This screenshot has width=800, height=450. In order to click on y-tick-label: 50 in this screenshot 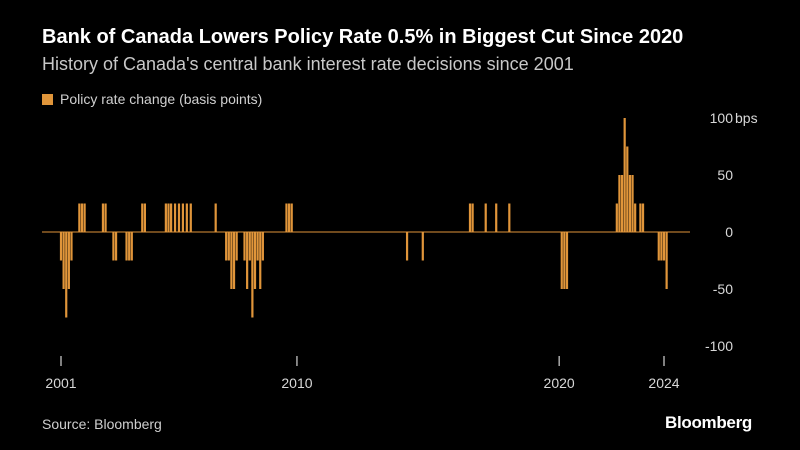, I will do `click(725, 175)`.